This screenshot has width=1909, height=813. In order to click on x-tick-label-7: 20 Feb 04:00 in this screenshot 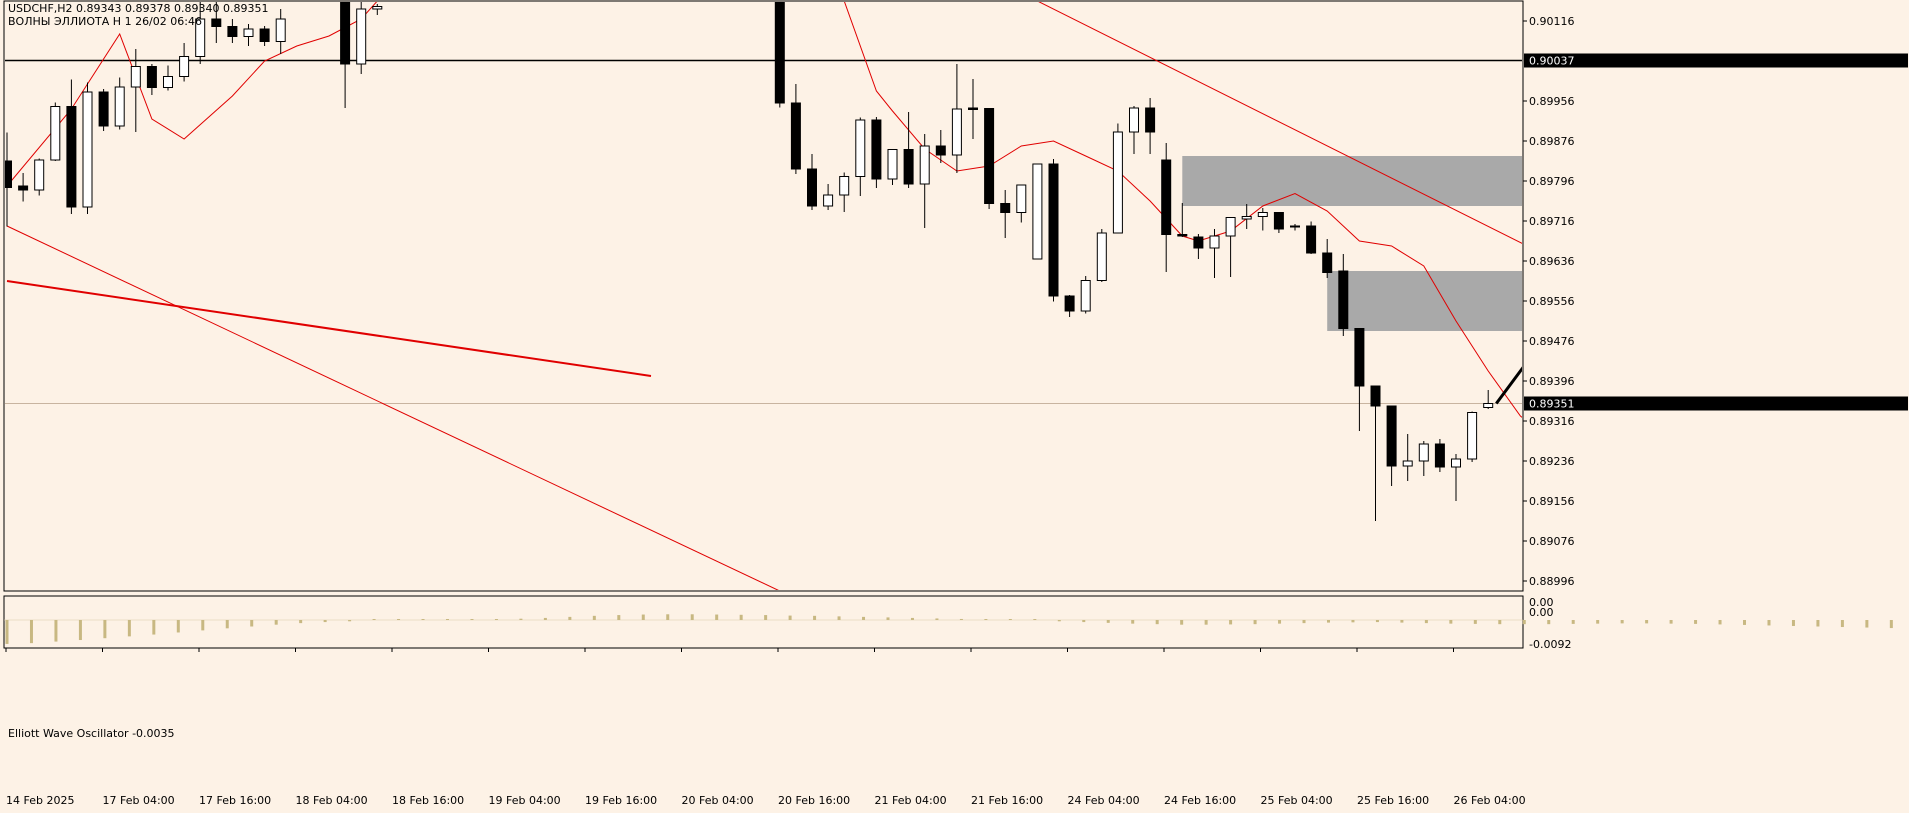, I will do `click(718, 800)`.